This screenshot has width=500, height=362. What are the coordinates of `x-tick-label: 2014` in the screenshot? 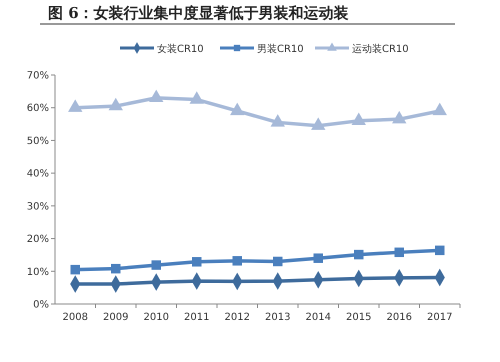 It's located at (318, 317).